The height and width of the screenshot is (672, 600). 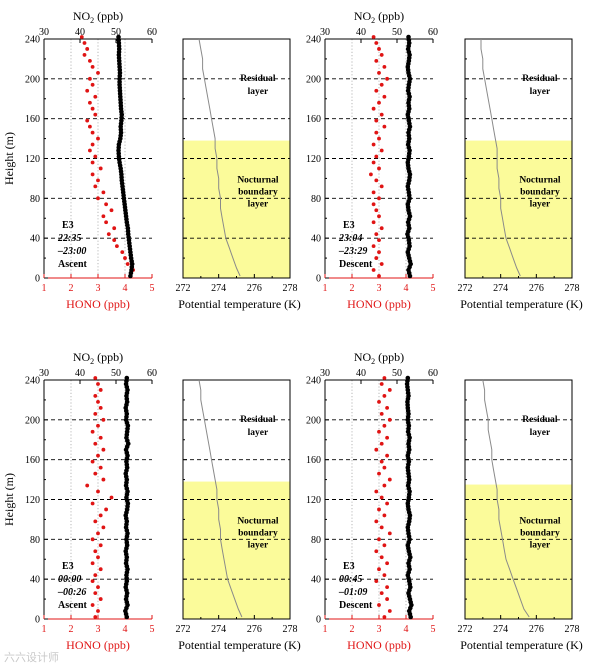 I want to click on x-tick-label-bottom: 4, so click(x=406, y=629).